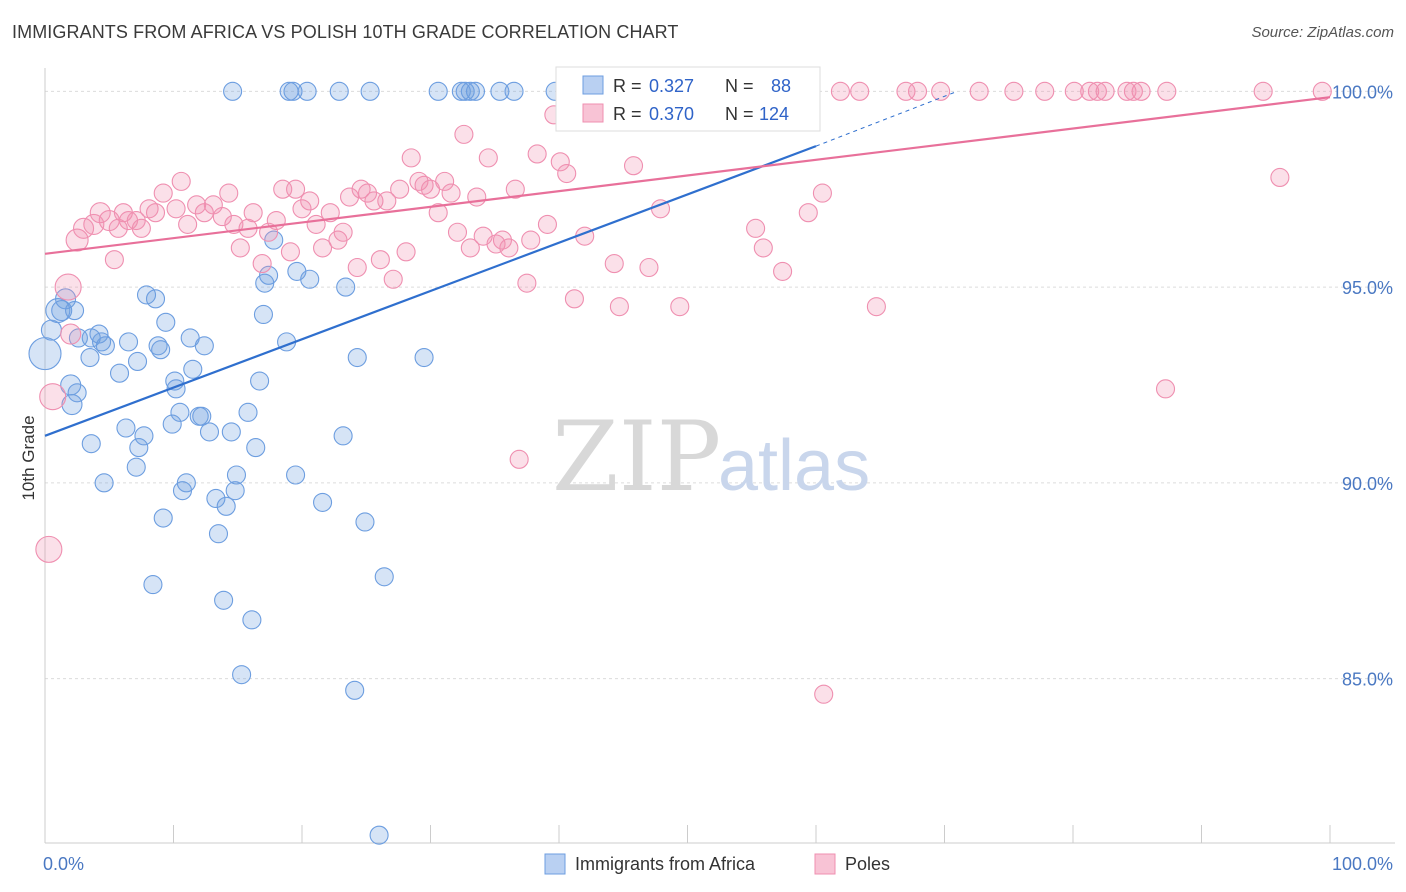 The width and height of the screenshot is (1406, 892). Describe the element at coordinates (1367, 288) in the screenshot. I see `y-tick-label: 95.0%` at that location.